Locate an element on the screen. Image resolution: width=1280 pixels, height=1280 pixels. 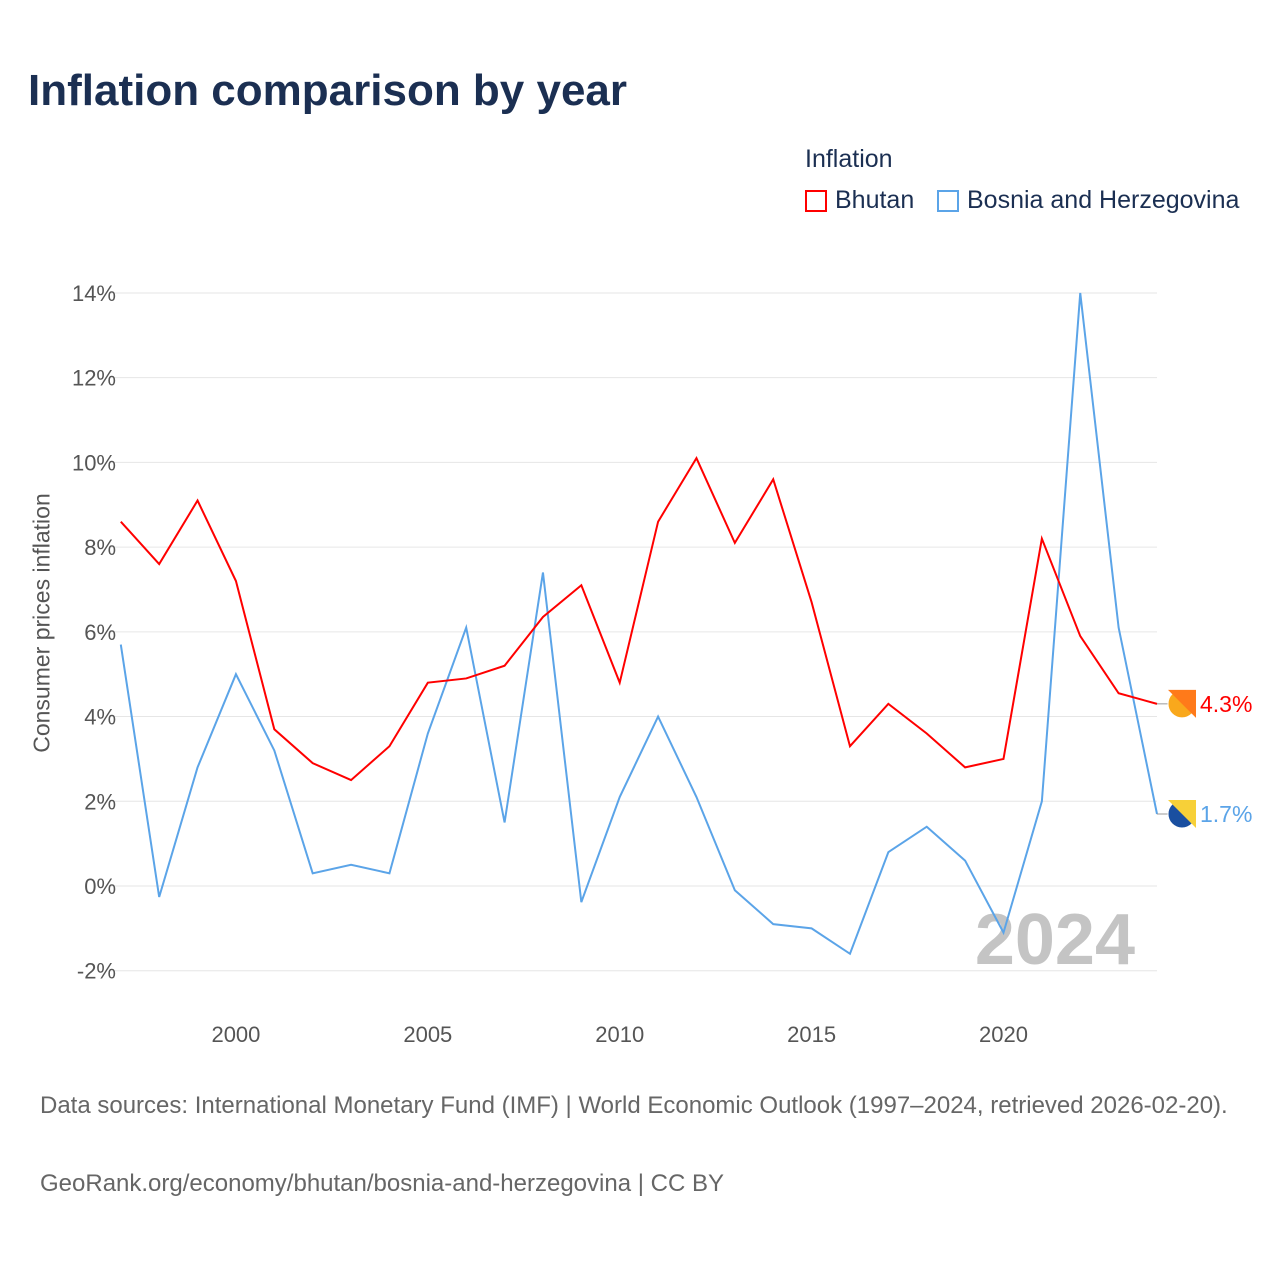
y-tick-label: -2% is located at coordinates (96, 971).